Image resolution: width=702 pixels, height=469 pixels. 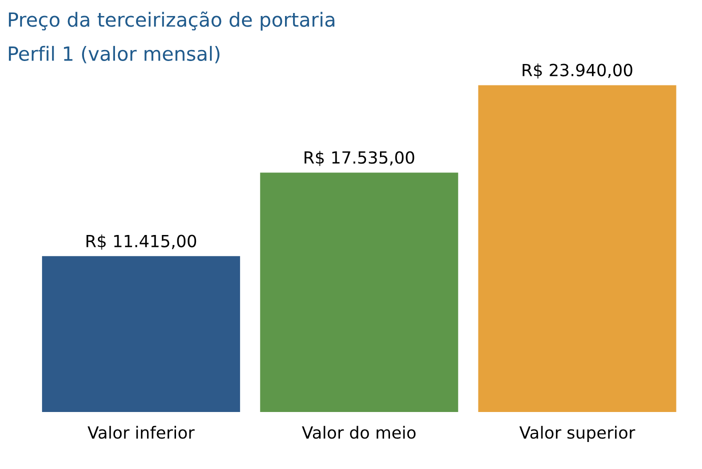 What do you see at coordinates (141, 432) in the screenshot?
I see `x-tick-label: Valor inferior` at bounding box center [141, 432].